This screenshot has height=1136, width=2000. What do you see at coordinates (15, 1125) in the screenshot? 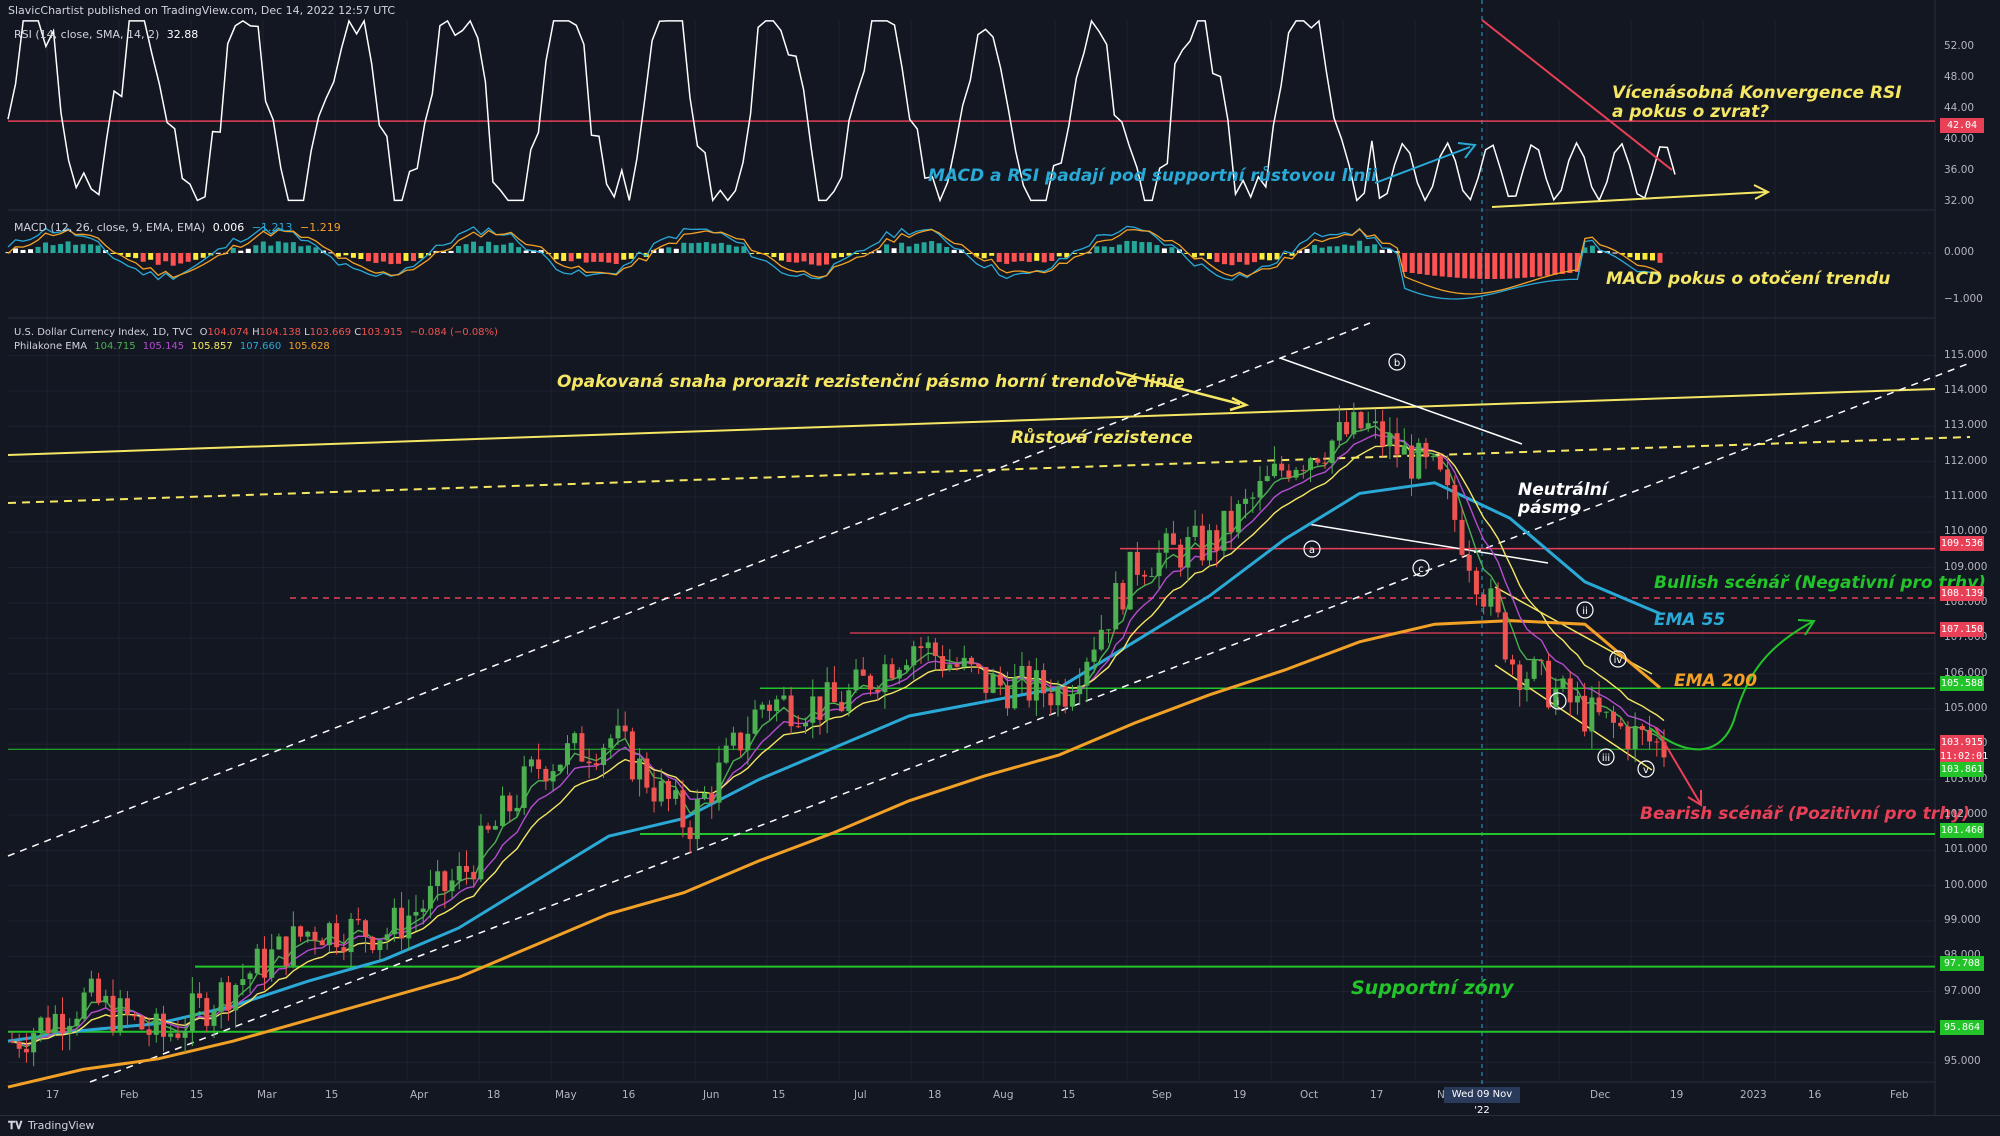
I see `tradingview-logo-icon: 𝐓𝐕` at bounding box center [15, 1125].